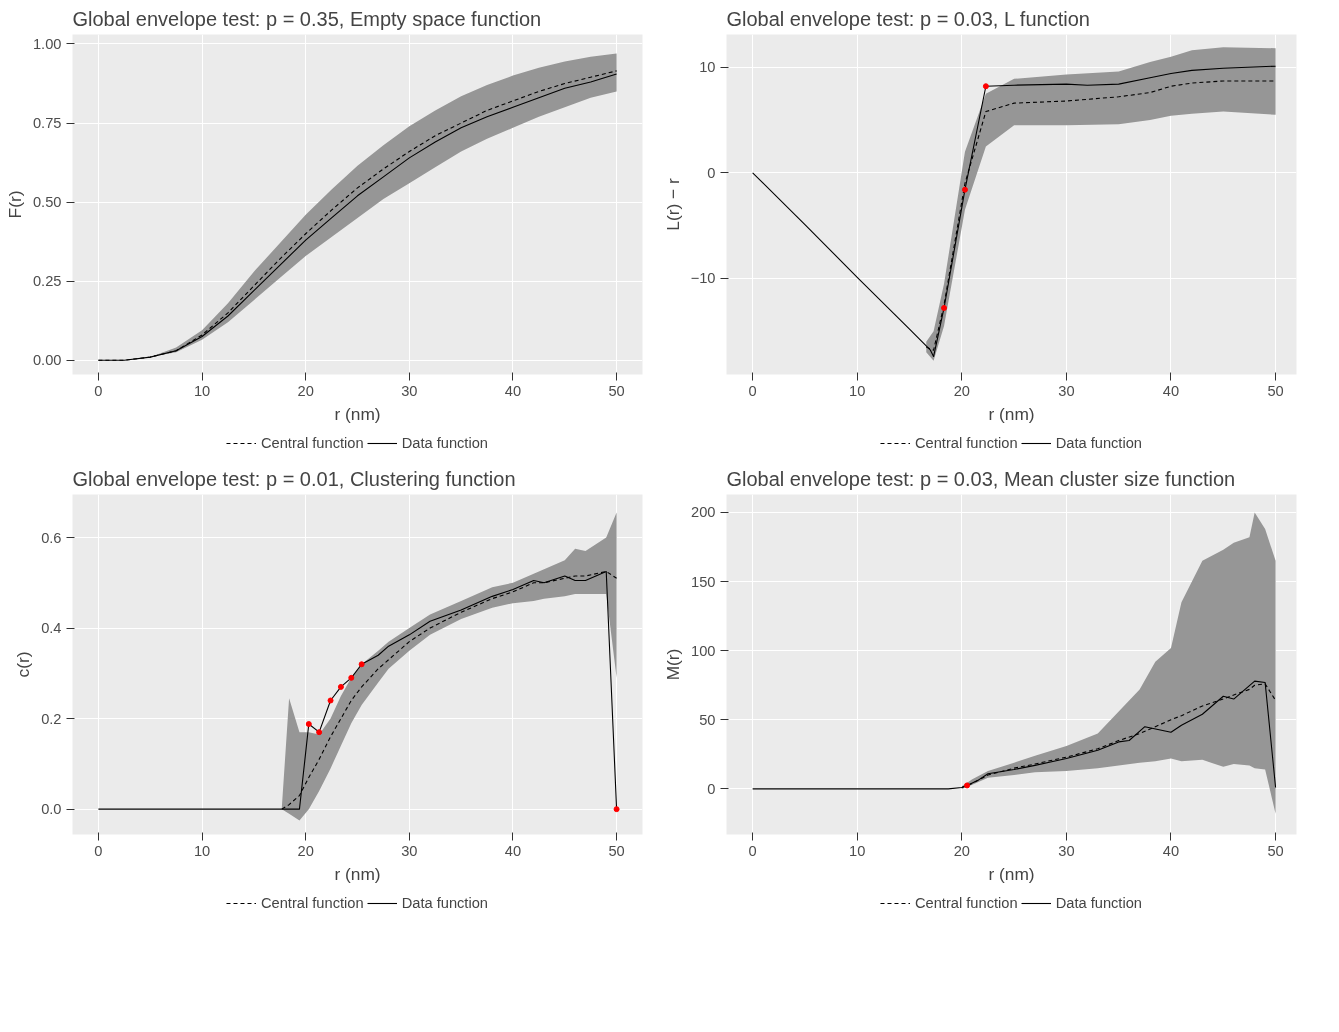 This screenshot has width=1339, height=1032. Describe the element at coordinates (51, 628) in the screenshot. I see `y-tick-label: 0.4` at that location.